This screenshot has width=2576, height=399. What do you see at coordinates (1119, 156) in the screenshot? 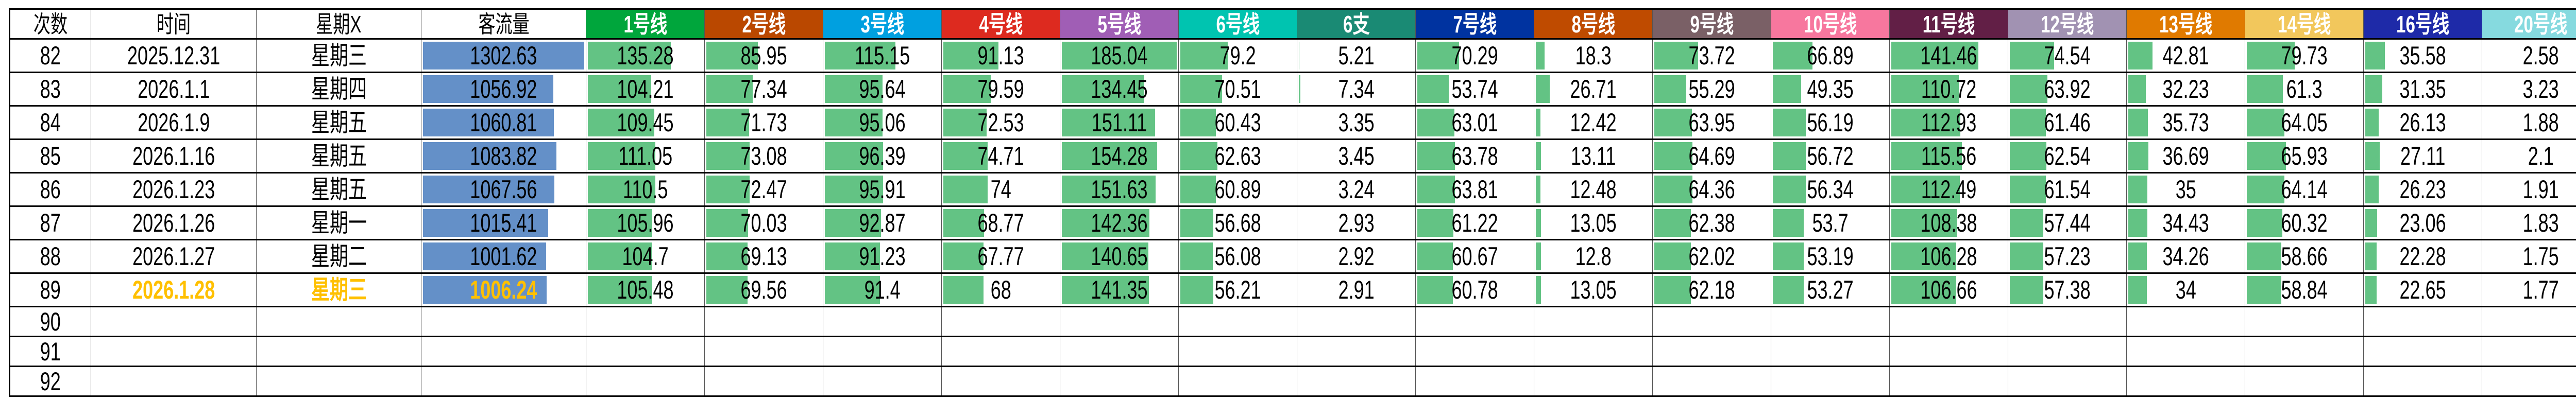
I see `cell-line-value: 154.28` at bounding box center [1119, 156].